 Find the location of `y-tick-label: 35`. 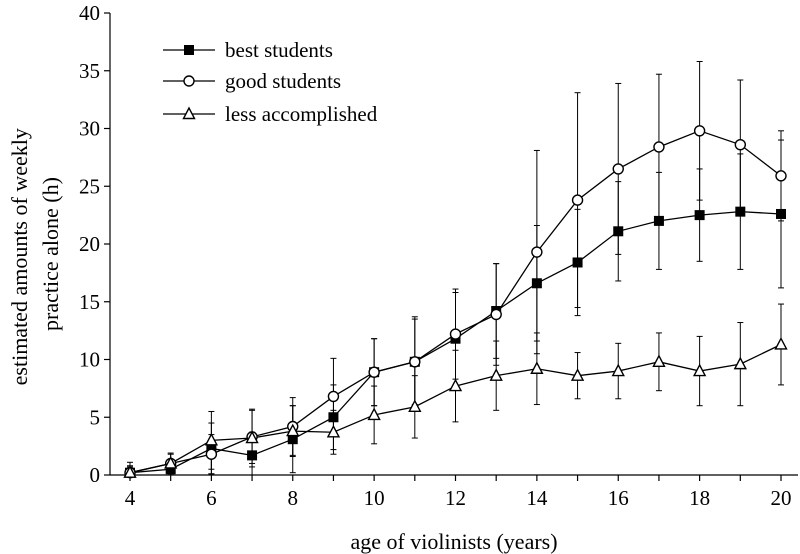

y-tick-label: 35 is located at coordinates (89, 71).